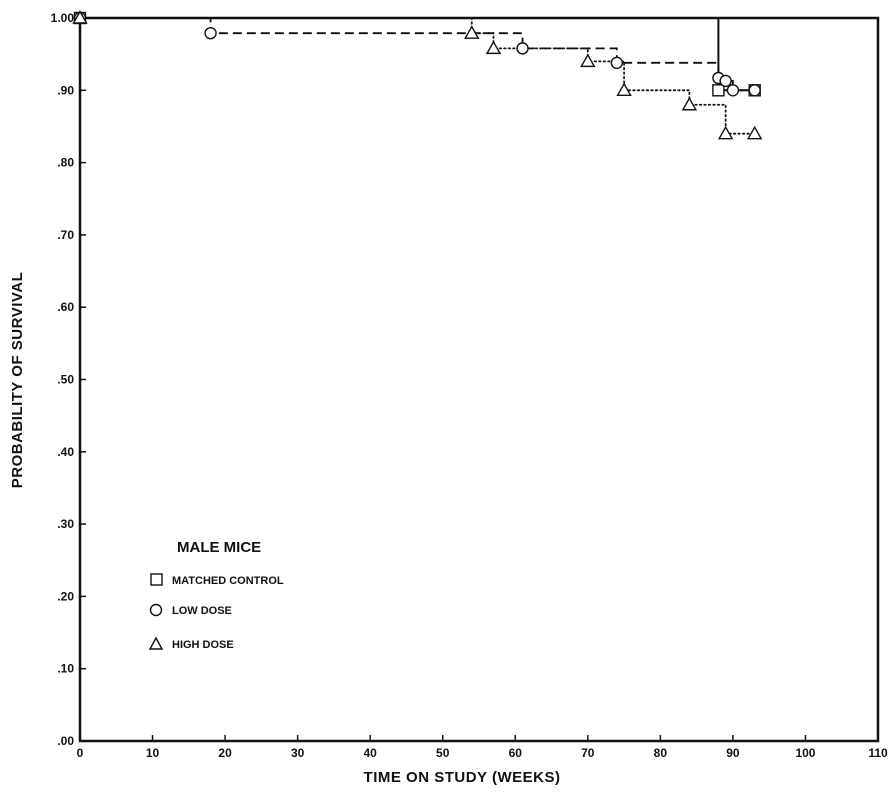  I want to click on x-tick-label: 110, so click(878, 753).